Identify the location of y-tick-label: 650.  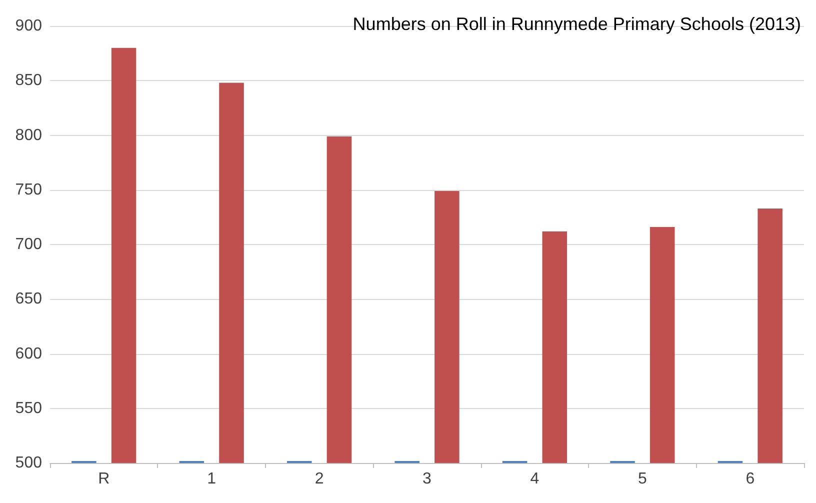
(28, 299).